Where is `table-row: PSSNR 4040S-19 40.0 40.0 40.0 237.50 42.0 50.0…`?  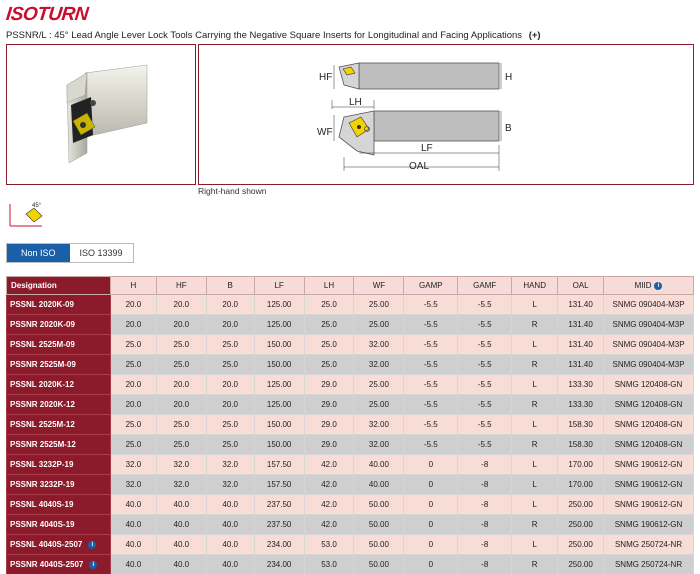
table-row: PSSNR 4040S-19 40.0 40.0 40.0 237.50 42.0 50.0… is located at coordinates (350, 524).